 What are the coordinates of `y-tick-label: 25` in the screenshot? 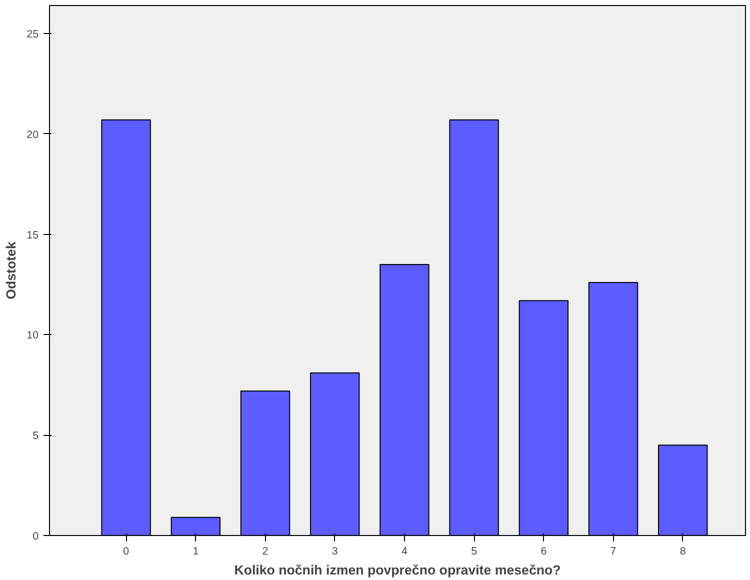 It's located at (32, 34).